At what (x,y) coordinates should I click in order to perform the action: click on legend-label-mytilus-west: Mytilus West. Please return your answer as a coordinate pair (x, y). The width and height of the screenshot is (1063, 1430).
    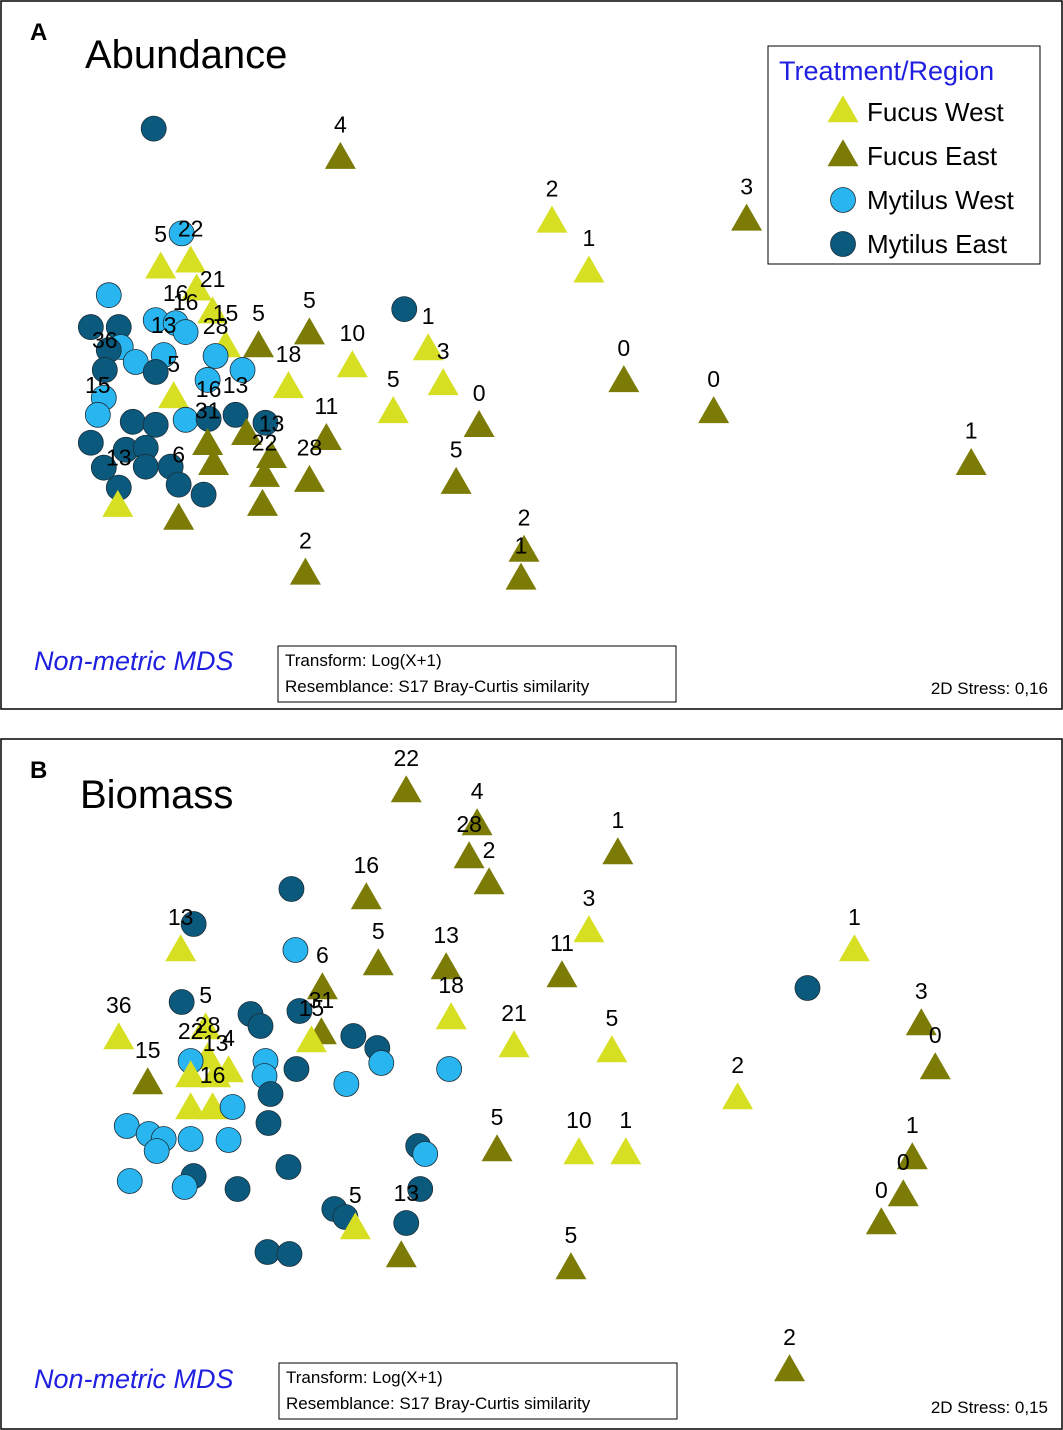
    Looking at the image, I should click on (941, 200).